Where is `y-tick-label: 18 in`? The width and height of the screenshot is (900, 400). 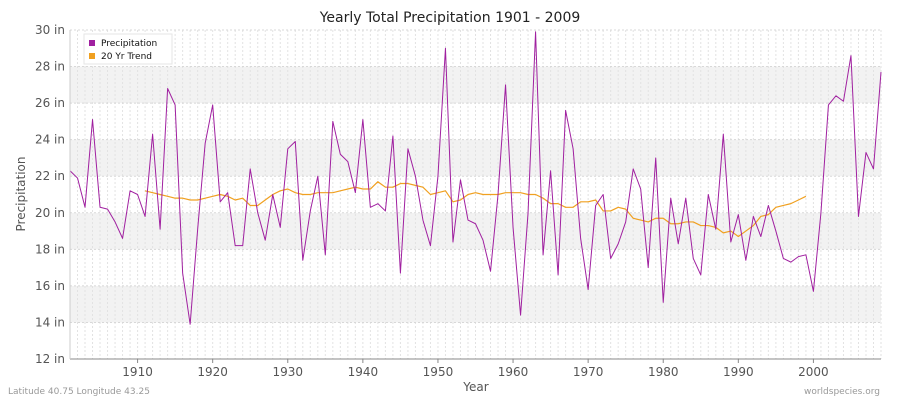
y-tick-label: 18 in is located at coordinates (50, 249).